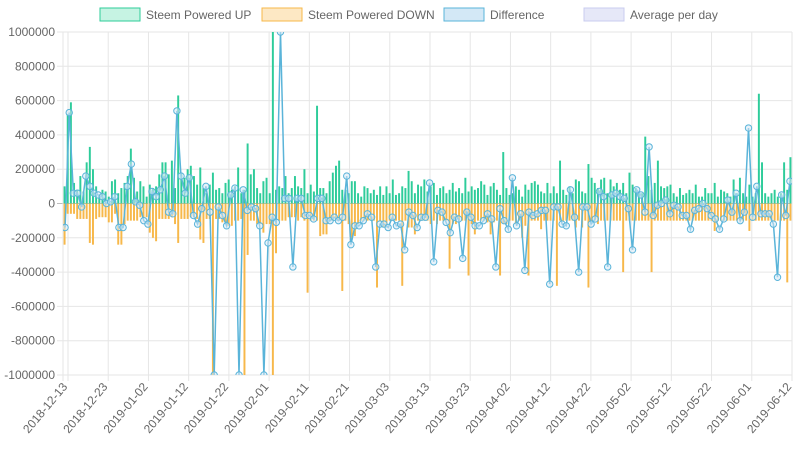 This screenshot has height=450, width=798. What do you see at coordinates (35, 169) in the screenshot?
I see `y-tick-label: 200000` at bounding box center [35, 169].